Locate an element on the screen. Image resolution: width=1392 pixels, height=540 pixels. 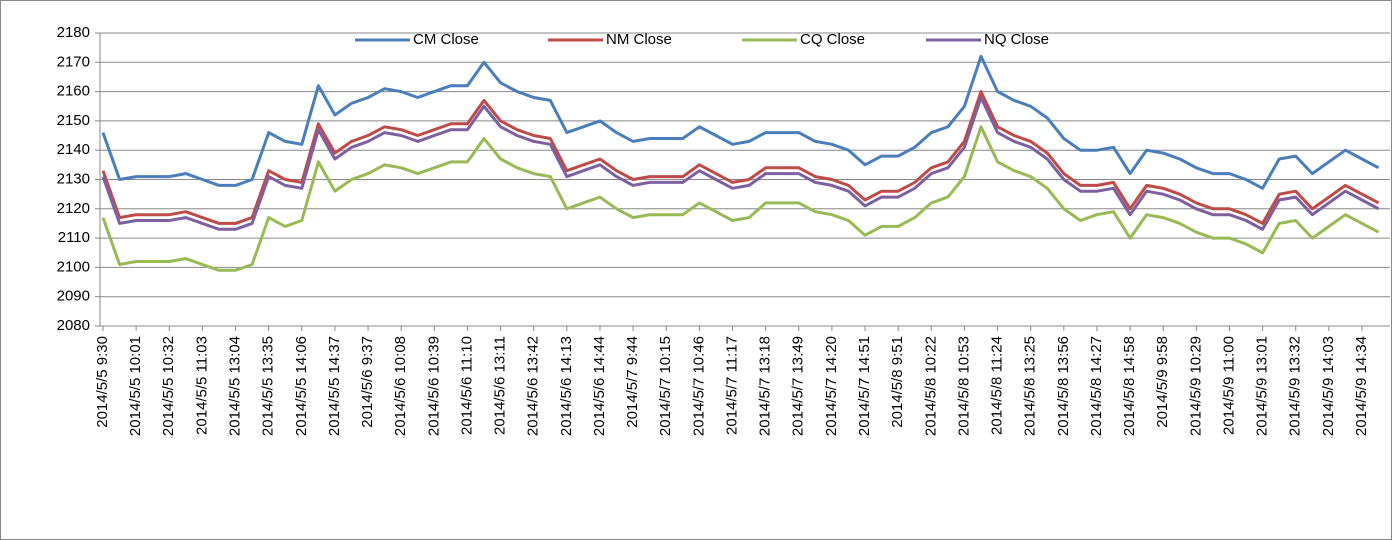
legend-label: NQ Close is located at coordinates (1016, 39).